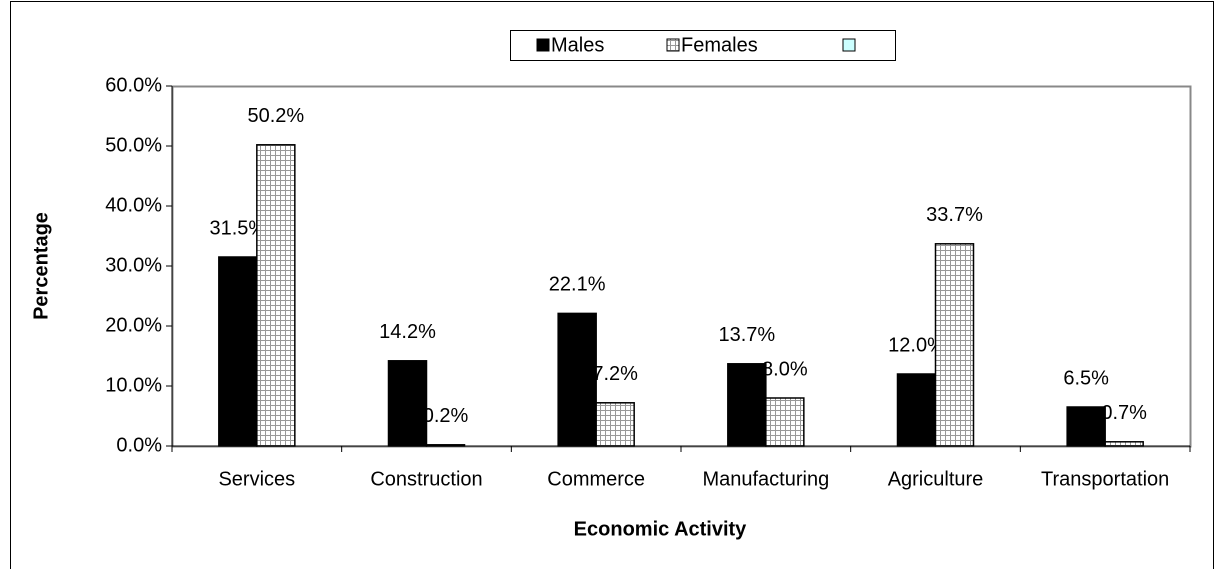 Image resolution: width=1216 pixels, height=569 pixels. What do you see at coordinates (596, 479) in the screenshot?
I see `x-tick-label: Commerce` at bounding box center [596, 479].